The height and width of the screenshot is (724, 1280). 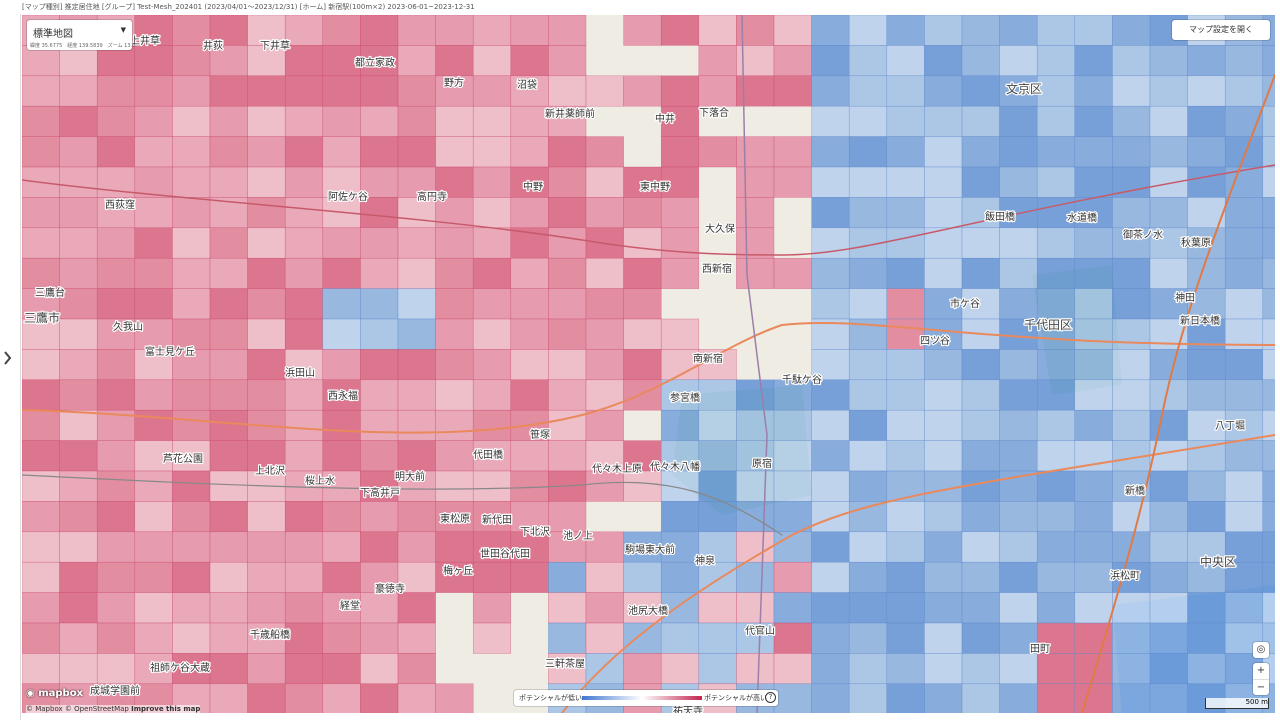 What do you see at coordinates (1143, 234) in the screenshot?
I see `place-label: 御茶ノ水` at bounding box center [1143, 234].